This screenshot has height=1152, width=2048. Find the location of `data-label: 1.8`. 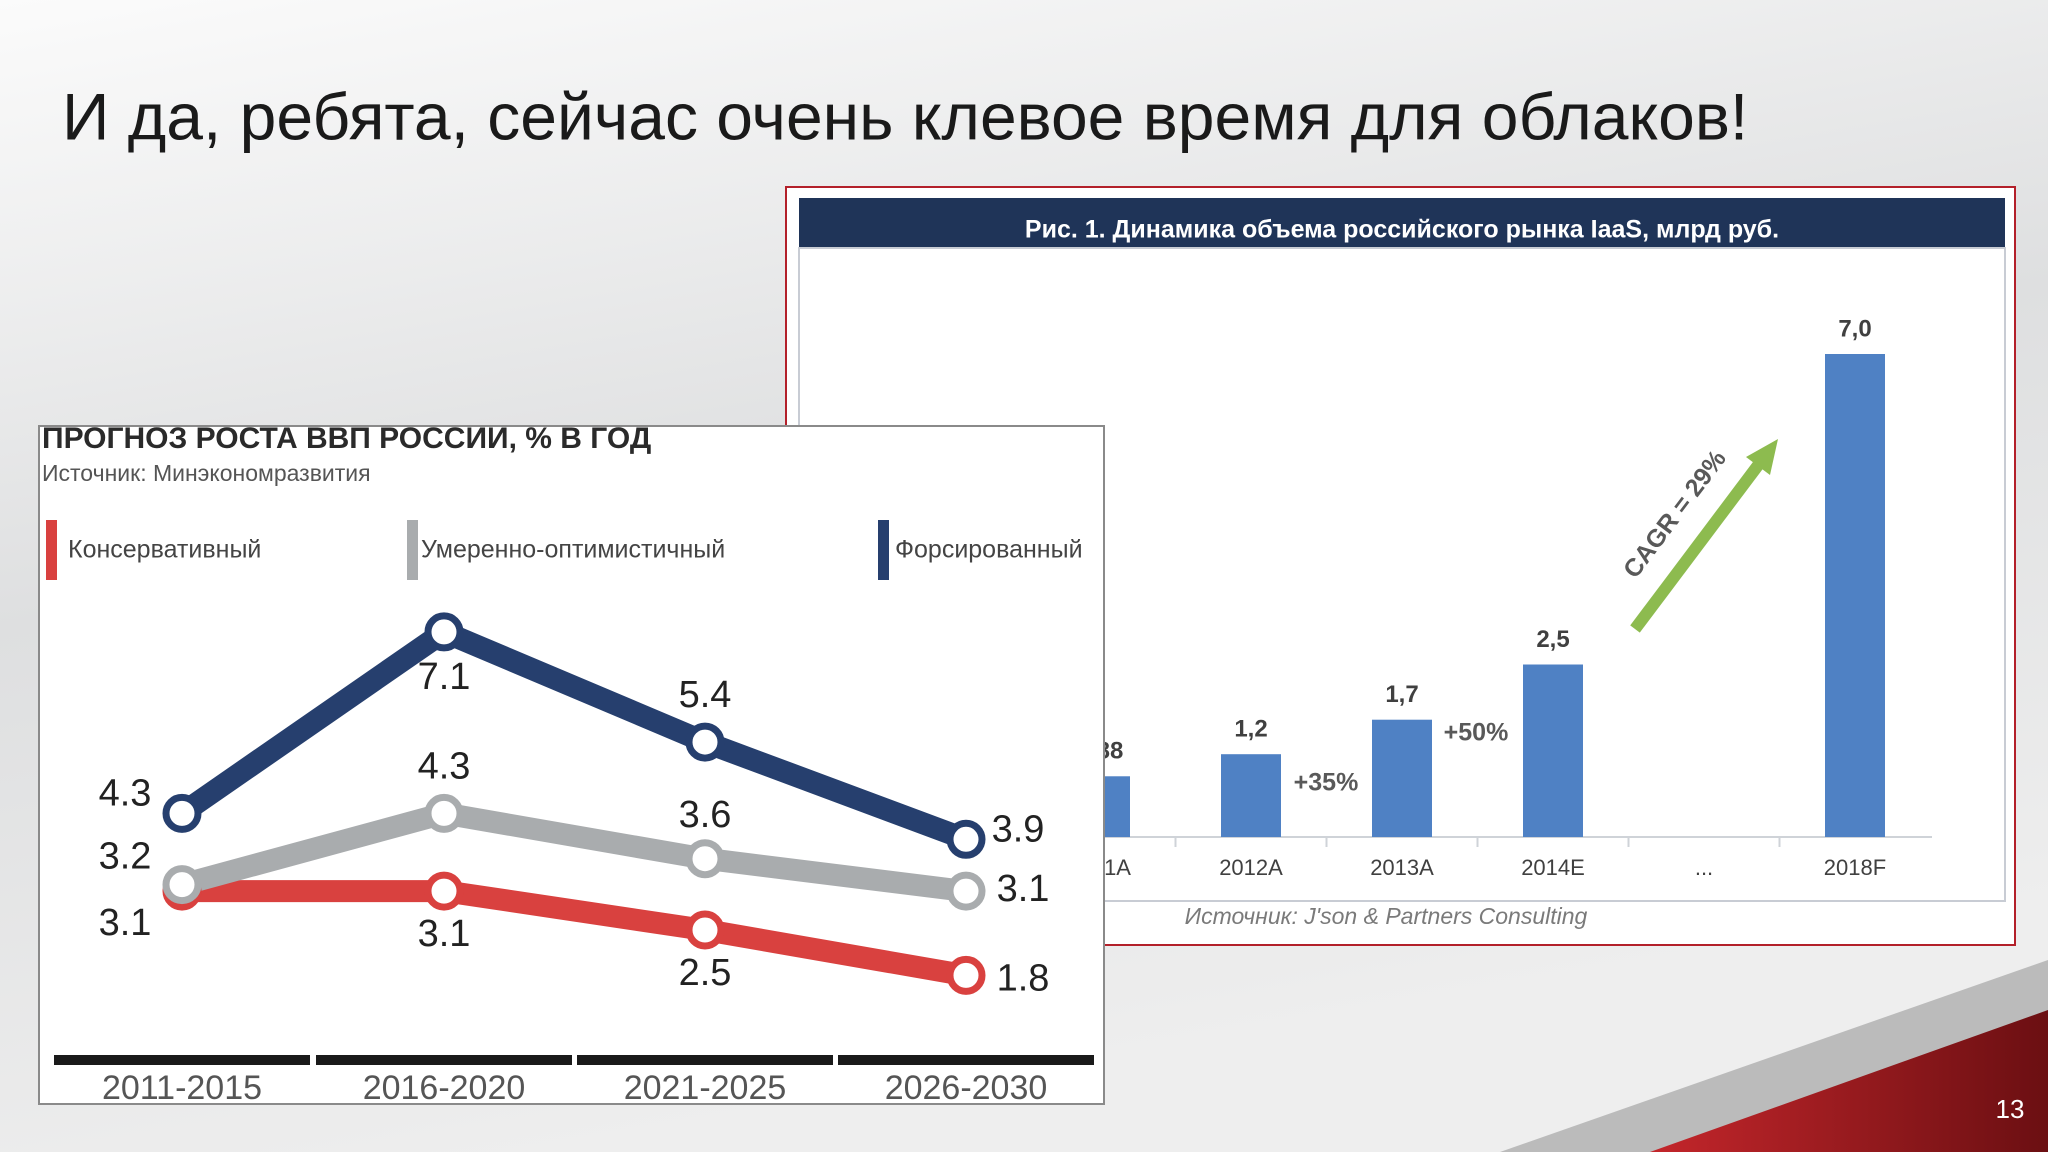

data-label: 1.8 is located at coordinates (1023, 978).